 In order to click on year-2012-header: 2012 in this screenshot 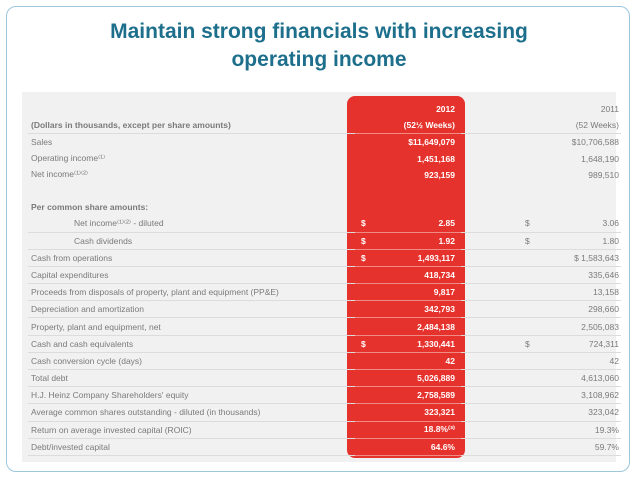, I will do `click(445, 109)`.